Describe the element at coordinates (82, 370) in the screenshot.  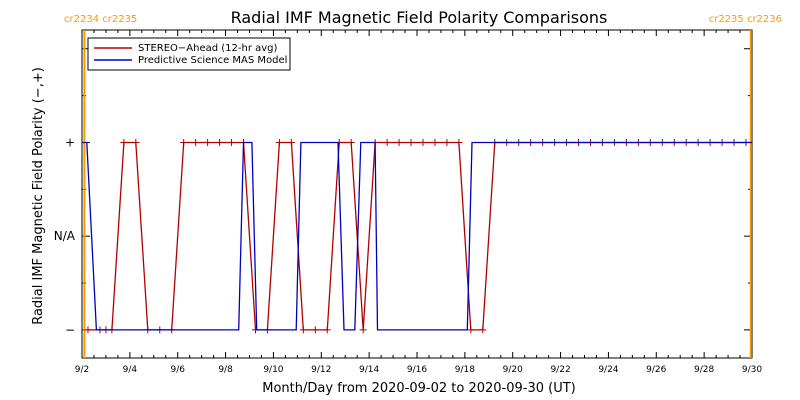
I see `x-tick-label: 9/2` at that location.